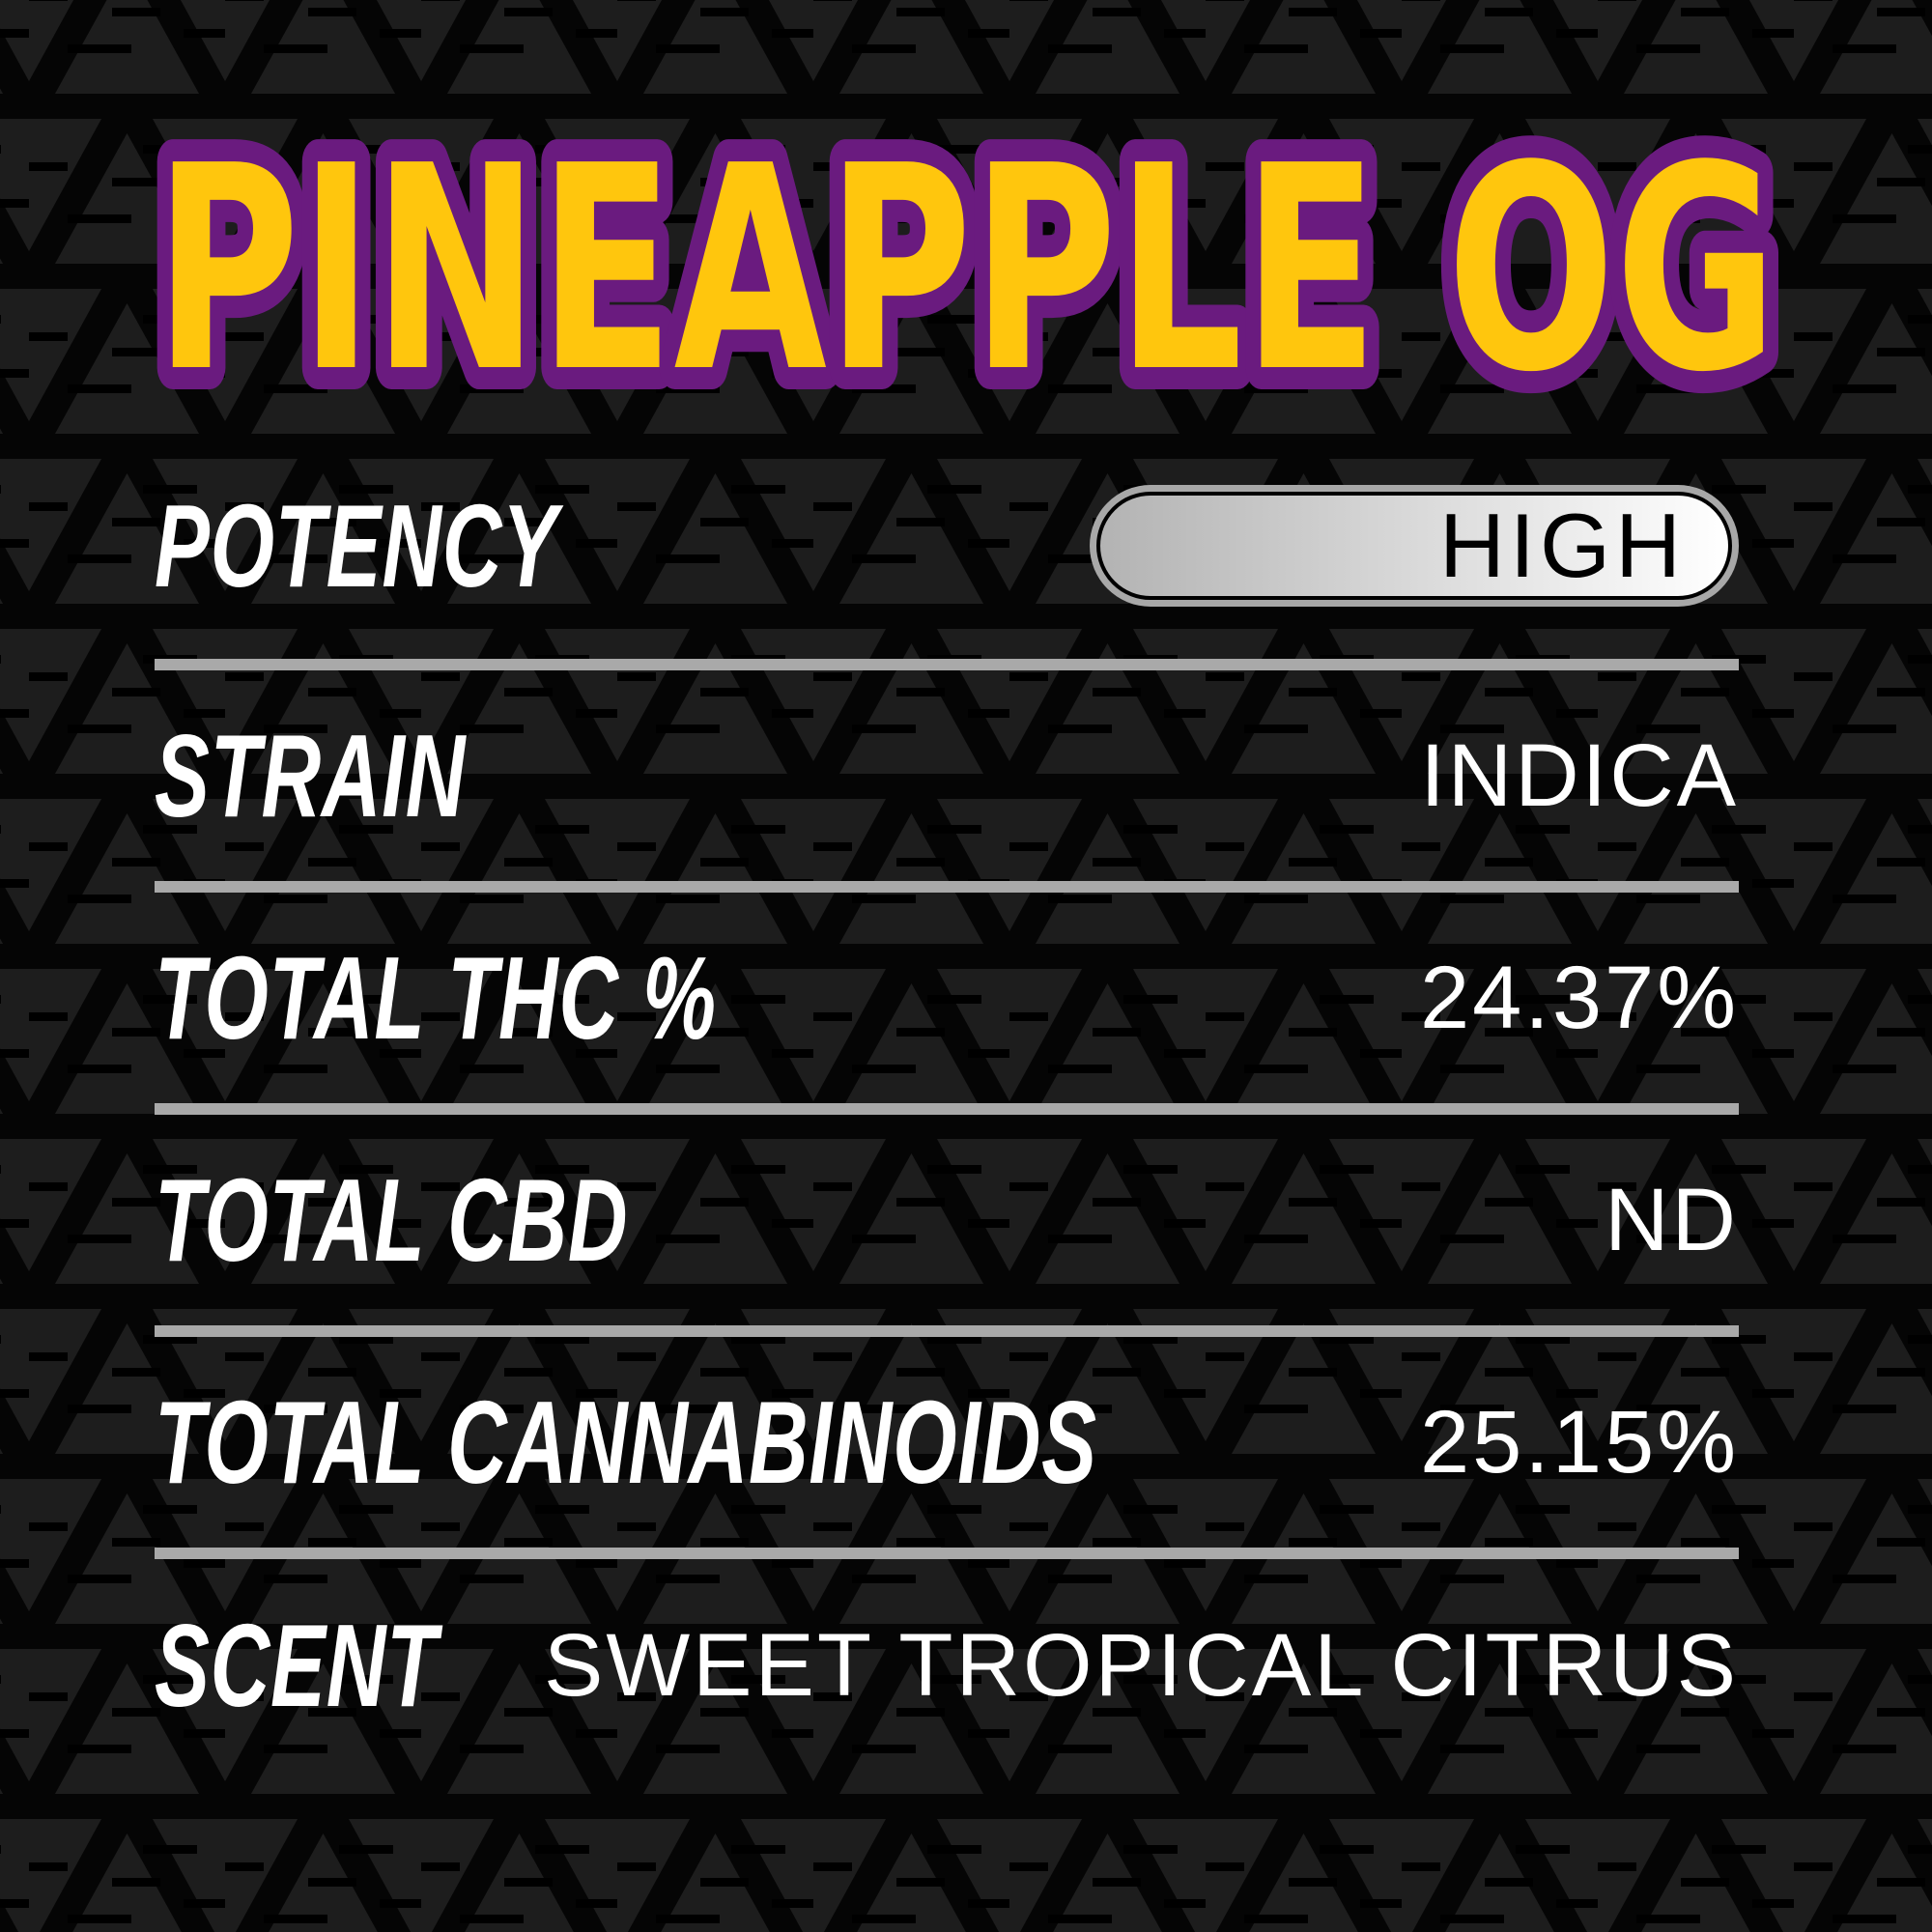 The width and height of the screenshot is (1932, 1932). Describe the element at coordinates (947, 1220) in the screenshot. I see `row-total-cbd: TOTAL CBD ND` at that location.